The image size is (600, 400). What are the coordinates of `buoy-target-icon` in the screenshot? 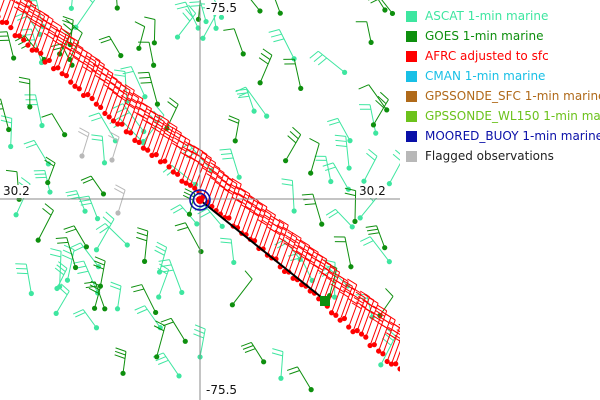 It's located at (200, 200).